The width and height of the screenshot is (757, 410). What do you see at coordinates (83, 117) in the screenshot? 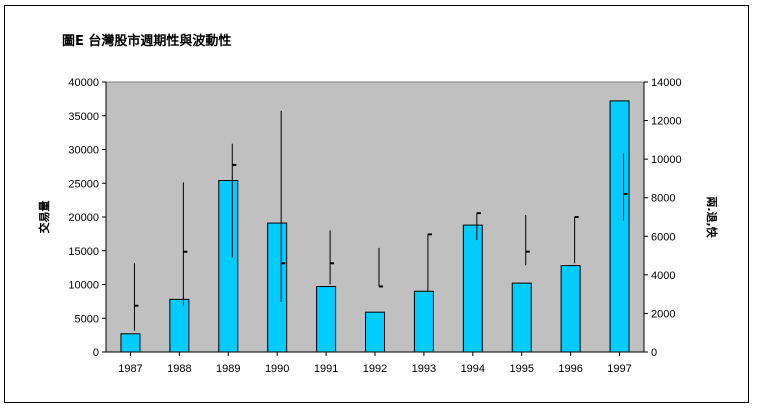
I see `y-tick-label: 35000` at bounding box center [83, 117].